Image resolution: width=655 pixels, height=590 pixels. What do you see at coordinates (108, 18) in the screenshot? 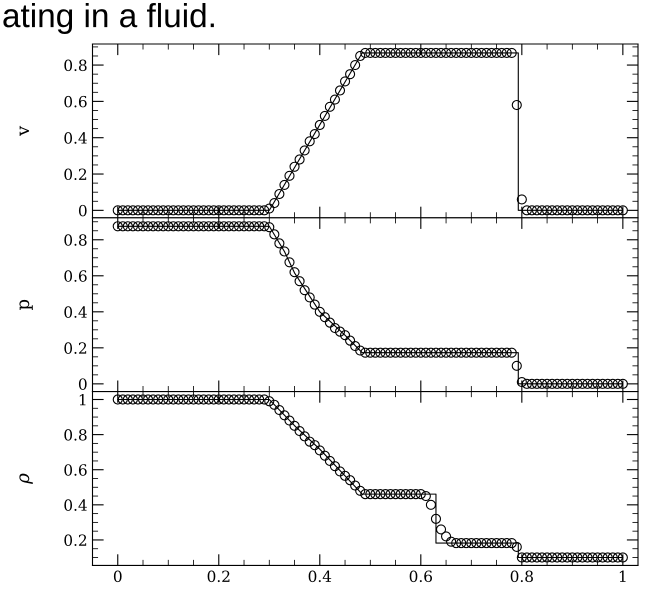
I see `text: ating in a fluid.` at bounding box center [108, 18].